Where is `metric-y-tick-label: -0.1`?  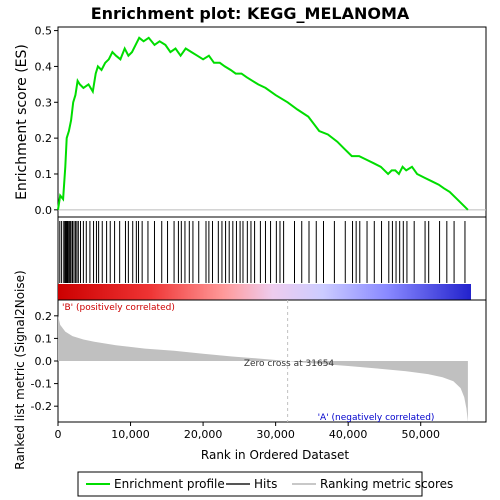 metric-y-tick-label: -0.1 is located at coordinates (41, 384).